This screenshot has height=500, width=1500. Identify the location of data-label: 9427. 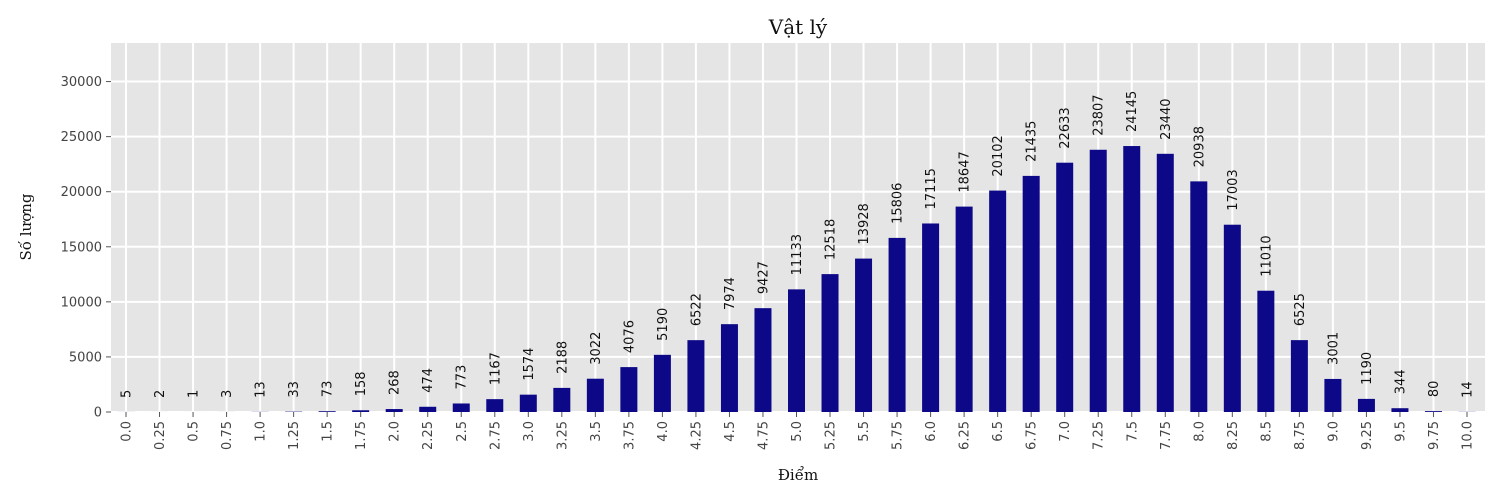
(763, 277).